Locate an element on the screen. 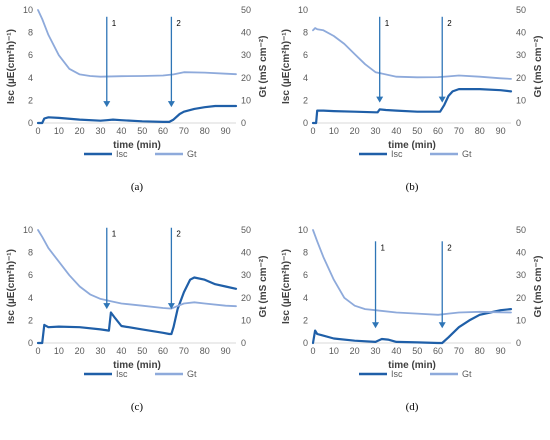 The image size is (550, 440). panel-label: (b) is located at coordinates (412, 187).